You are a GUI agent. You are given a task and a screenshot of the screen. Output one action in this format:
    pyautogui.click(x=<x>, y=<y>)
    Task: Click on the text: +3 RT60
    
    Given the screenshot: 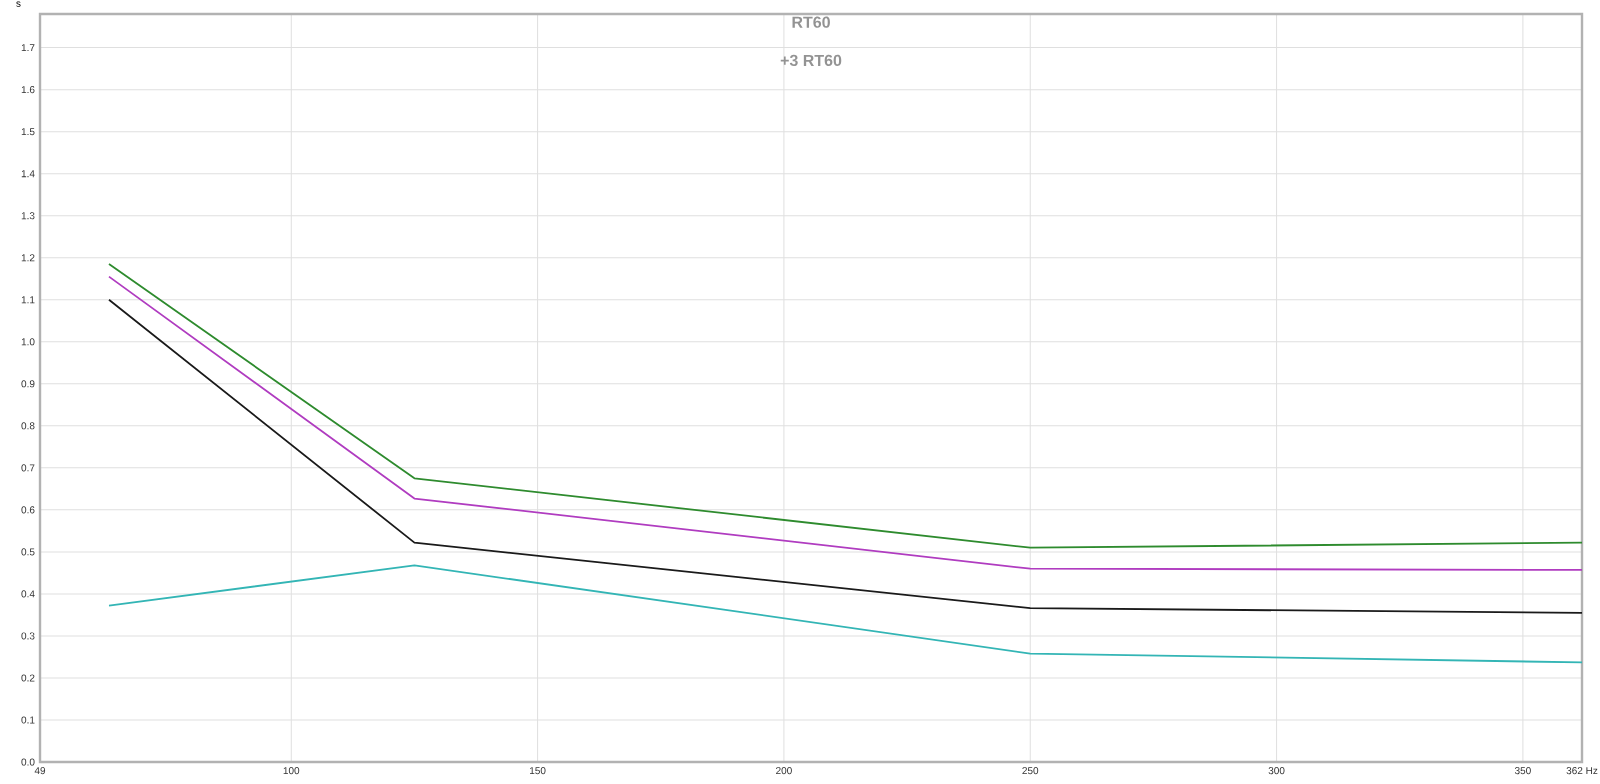 What is the action you would take?
    pyautogui.click(x=811, y=60)
    